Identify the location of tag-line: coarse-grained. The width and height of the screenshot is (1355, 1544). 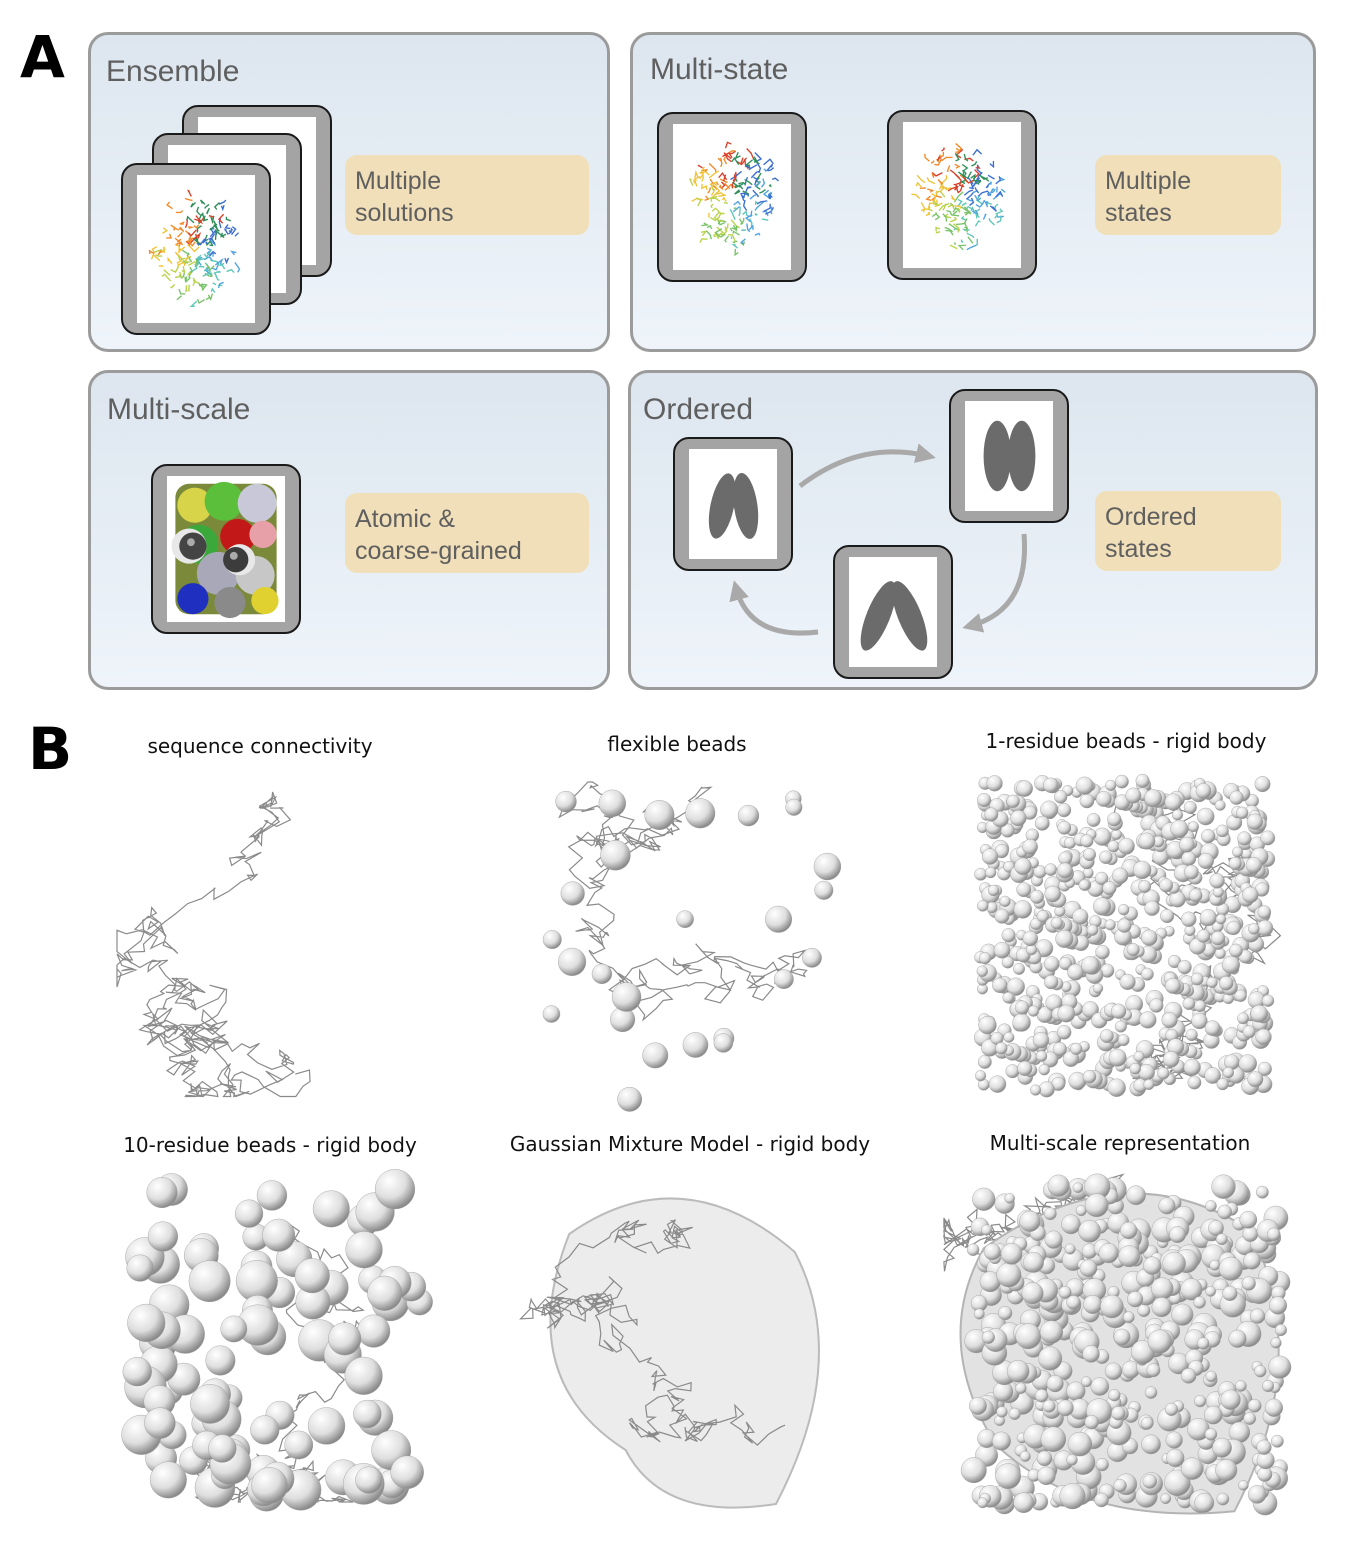
(438, 551).